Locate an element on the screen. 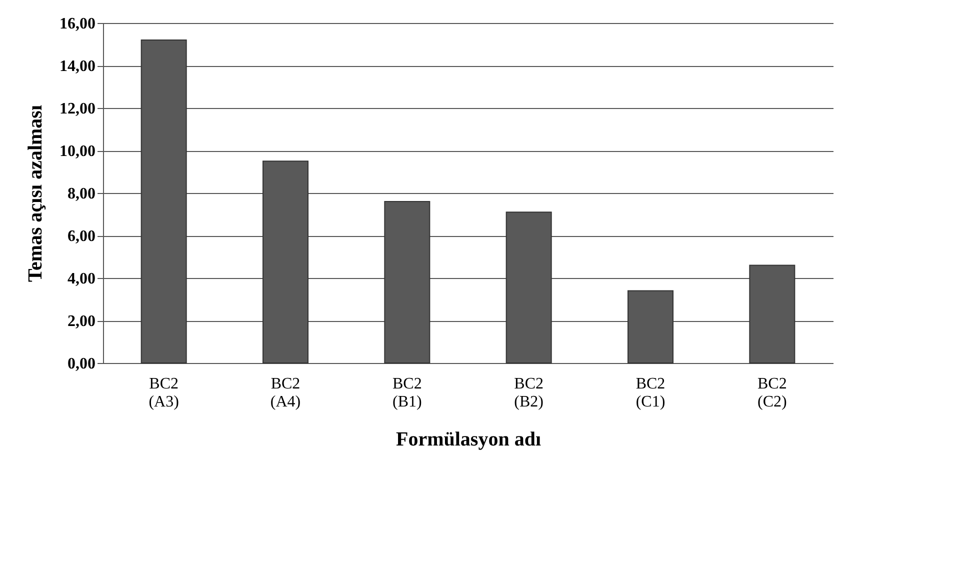  y-tick-label: 10,00 is located at coordinates (78, 151).